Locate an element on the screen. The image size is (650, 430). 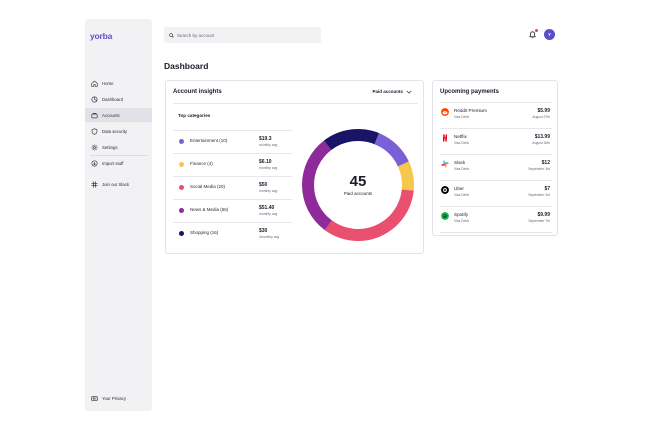
donut-slice-news-media is located at coordinates (317, 185).